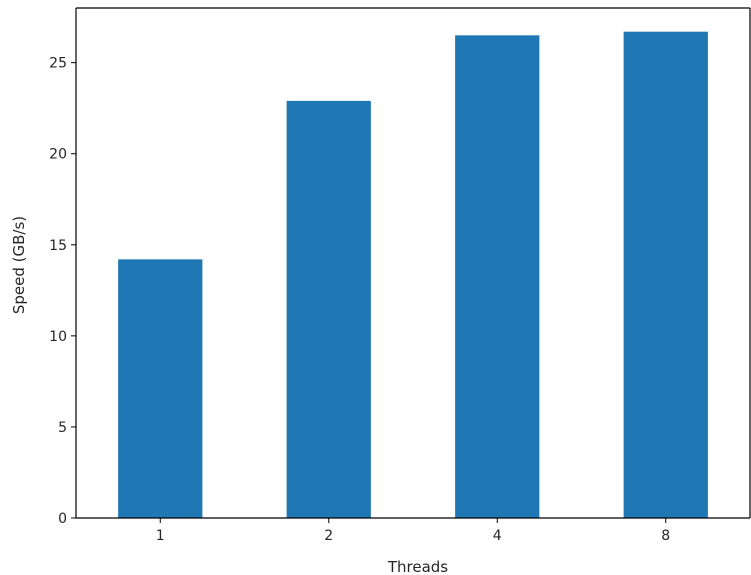 This screenshot has width=751, height=575. Describe the element at coordinates (160, 536) in the screenshot. I see `x-tick-label: 1` at that location.